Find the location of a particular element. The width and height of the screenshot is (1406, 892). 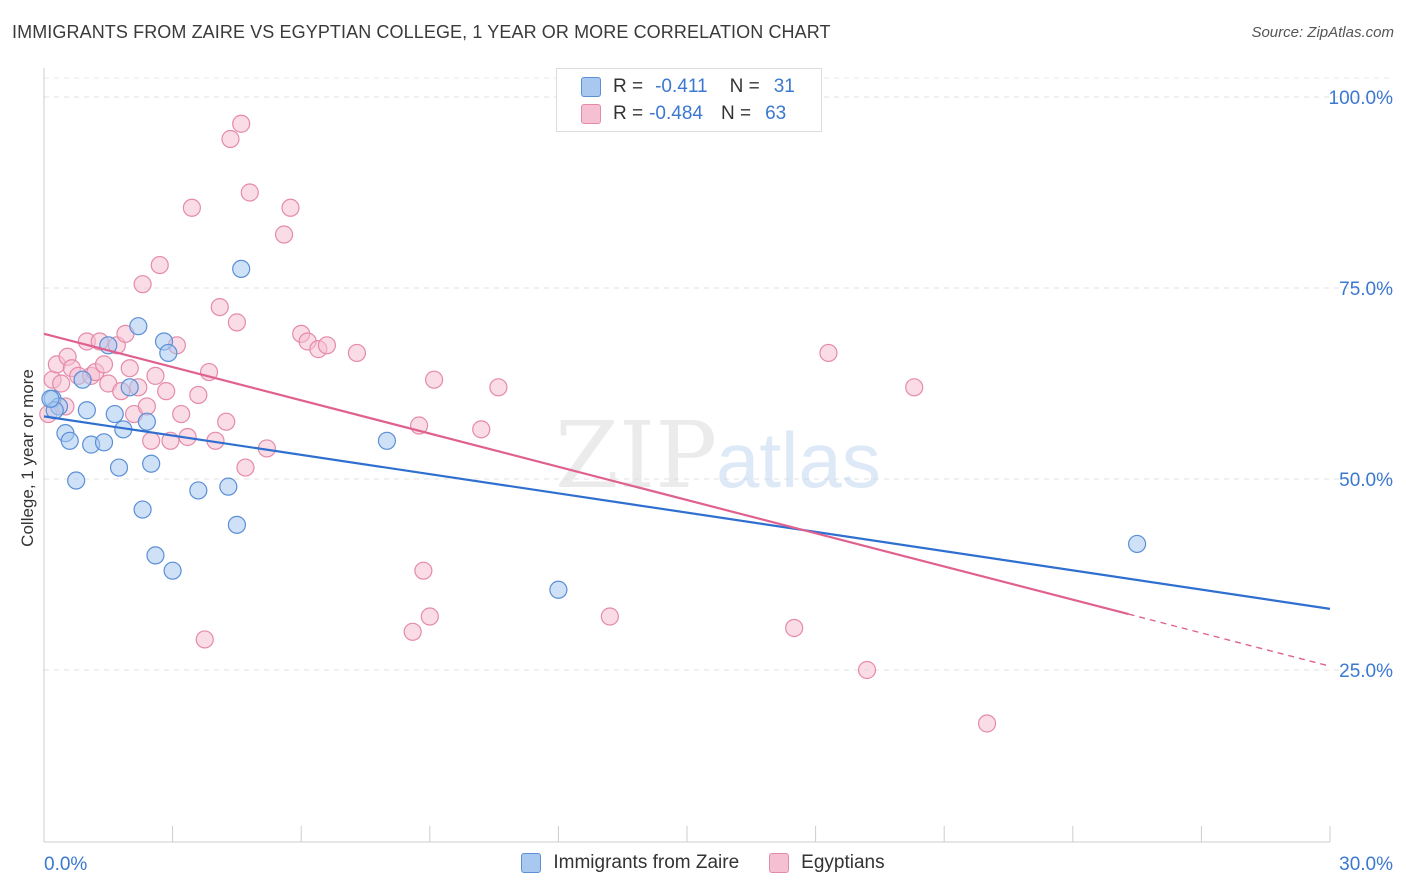

legend-item-zaire: Immigrants from Zaire is located at coordinates (630, 863).